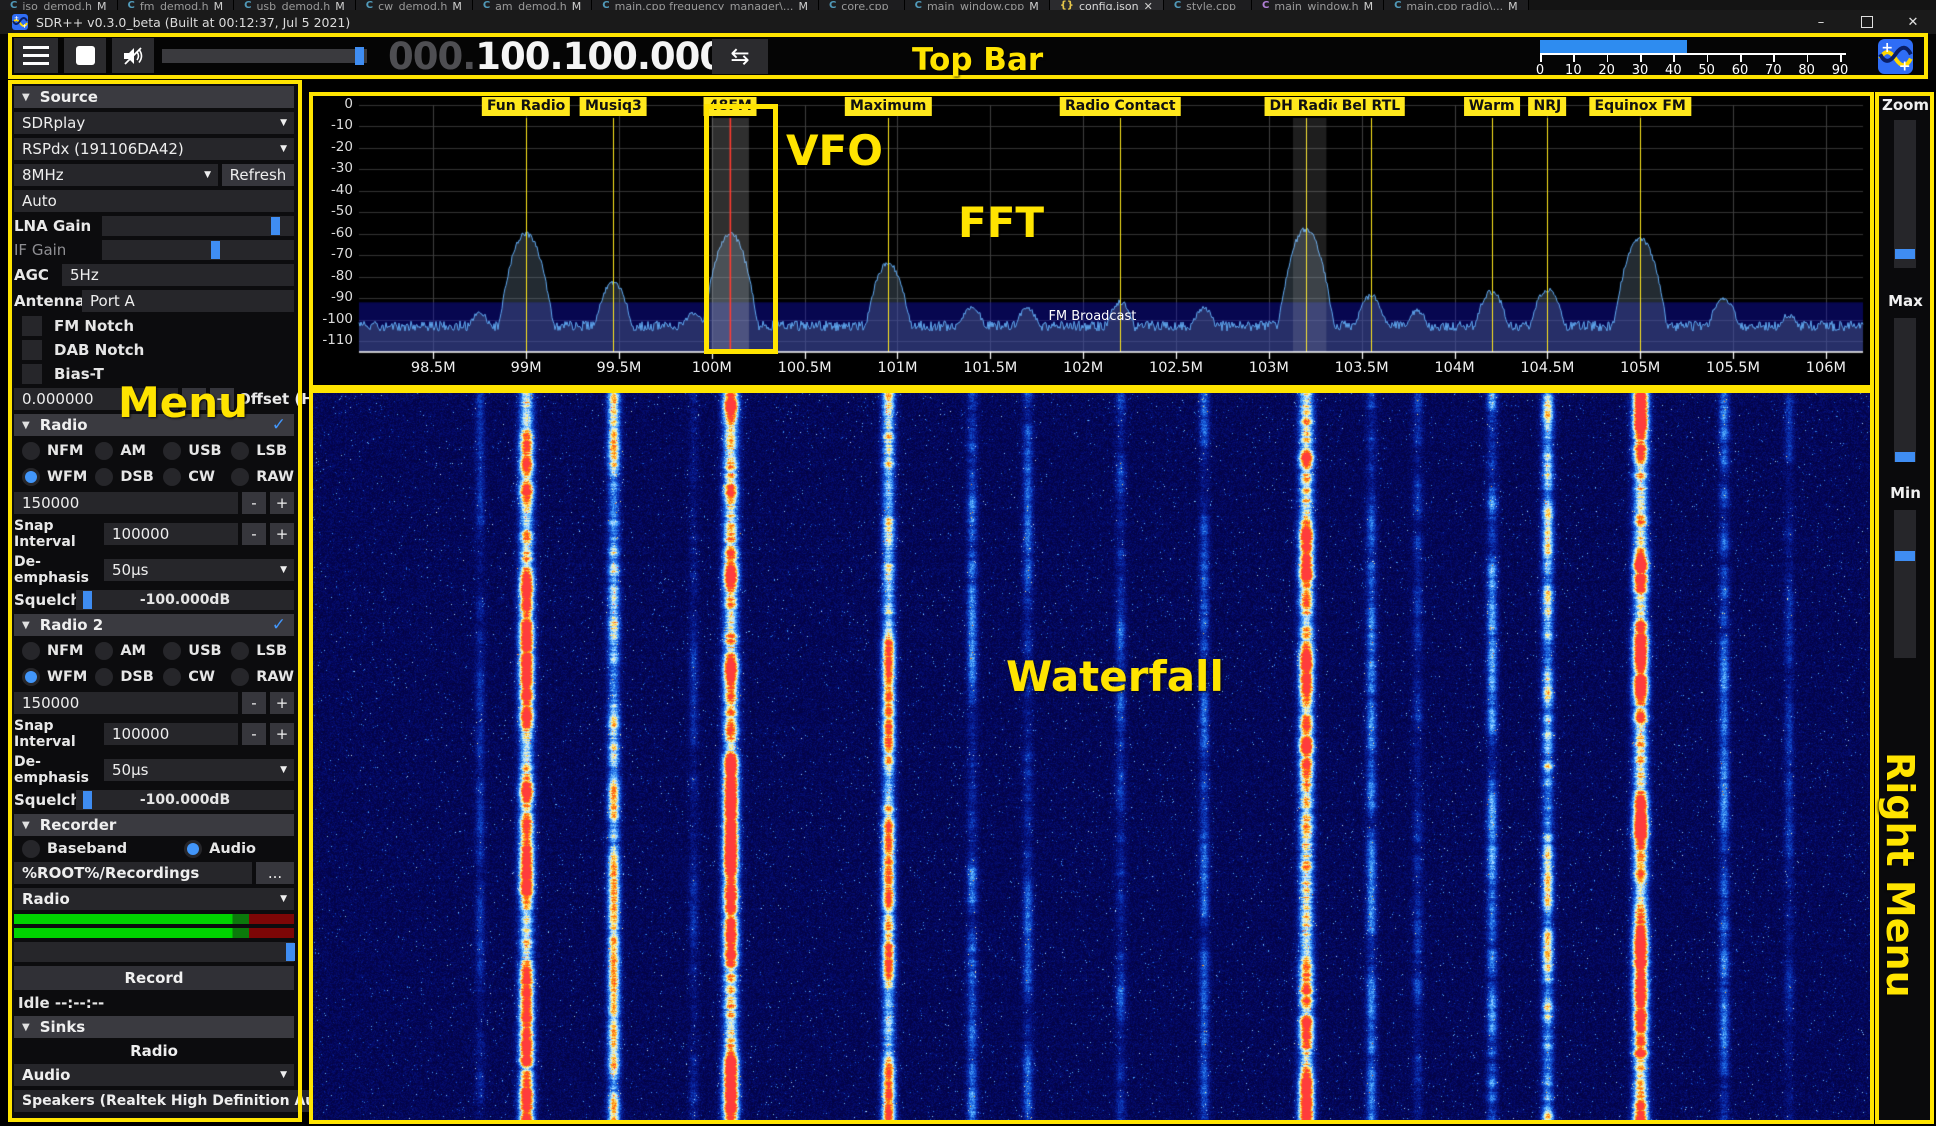 The width and height of the screenshot is (1936, 1126). I want to click on radio1-bandwidth-input: 150000, so click(126, 503).